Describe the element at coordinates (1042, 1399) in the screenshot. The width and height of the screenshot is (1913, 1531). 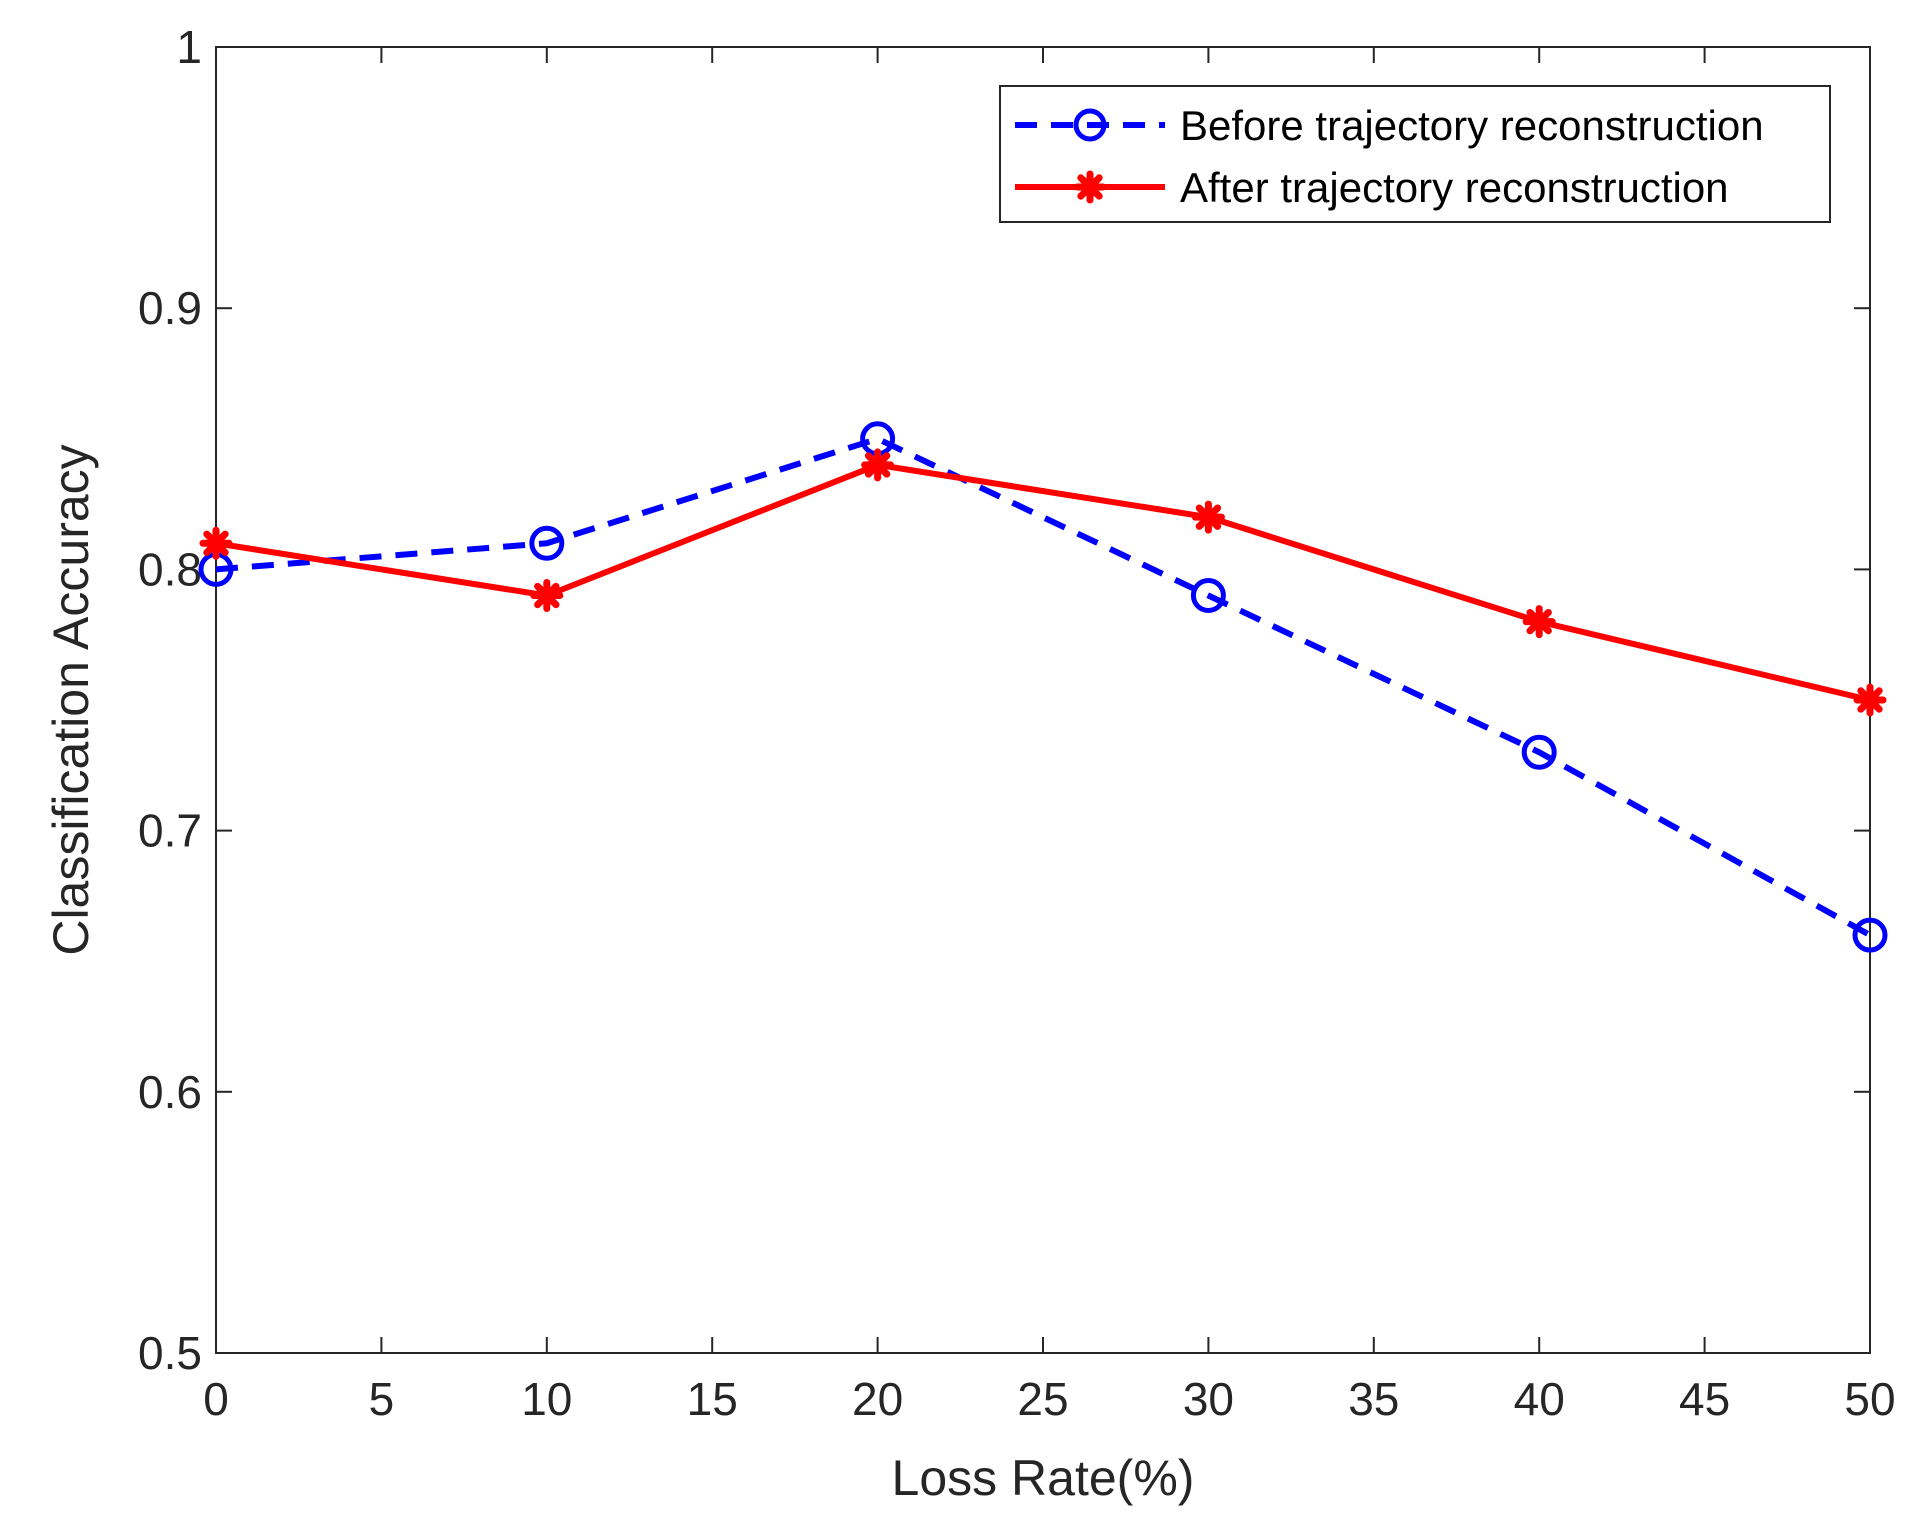
I see `x-tick-label: 25` at that location.